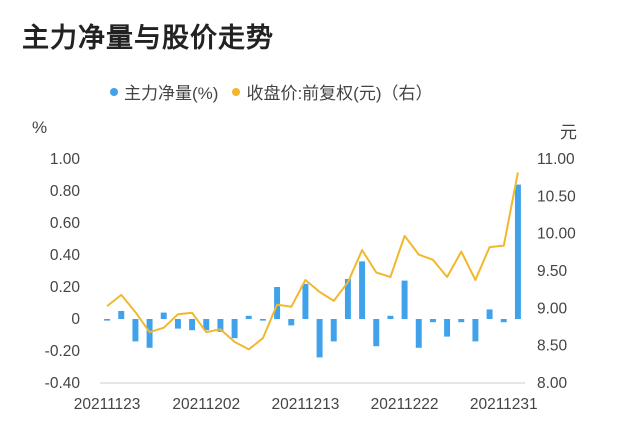 This screenshot has width=640, height=434. I want to click on legend-item-close-price: 收盘价:前复权(元)（右）, so click(332, 91).